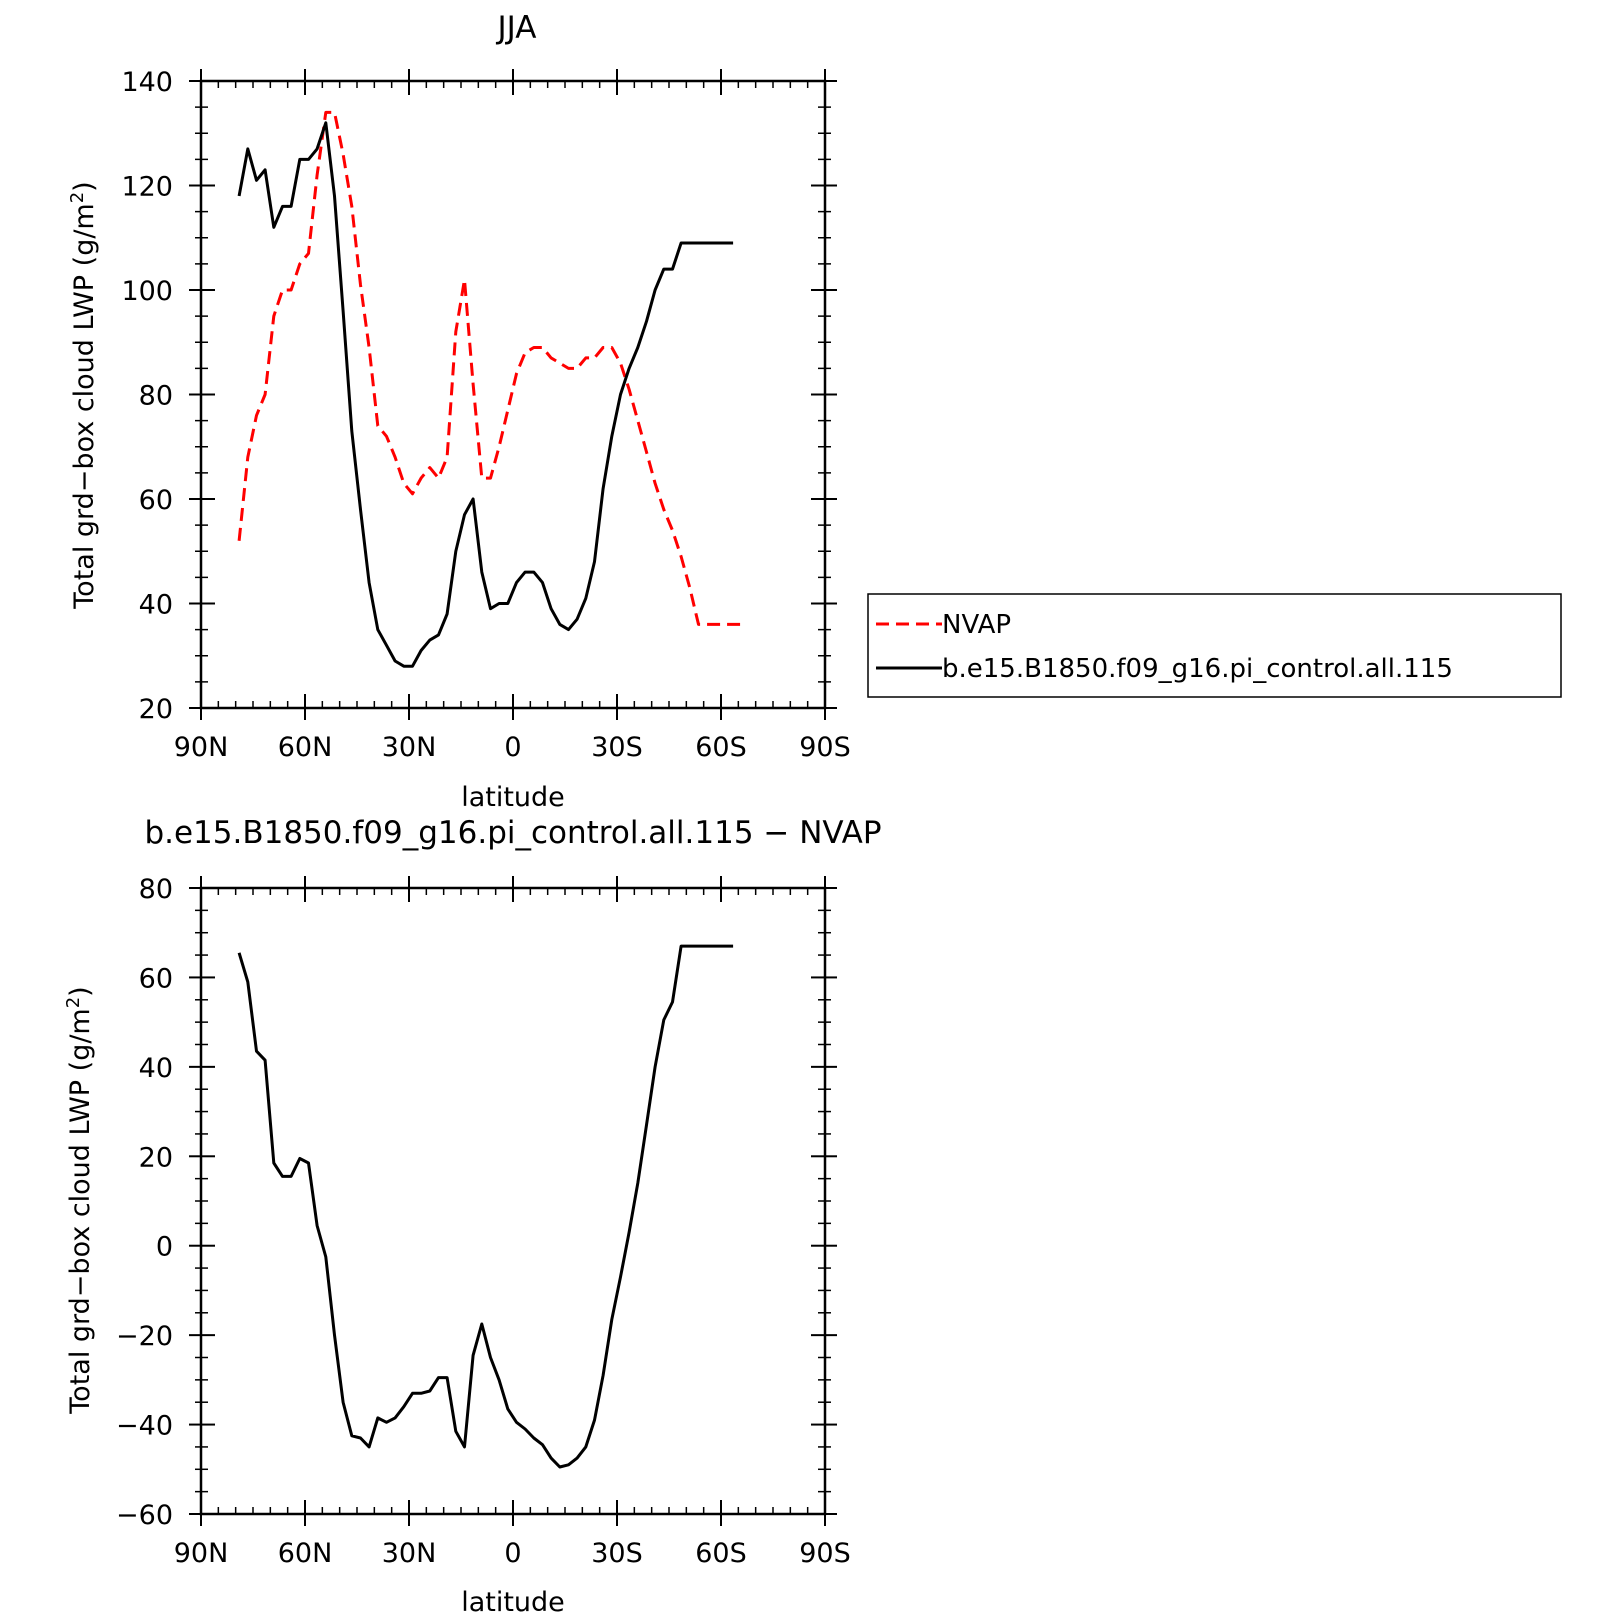  I want to click on top-y-tick-label: 140, so click(147, 82).